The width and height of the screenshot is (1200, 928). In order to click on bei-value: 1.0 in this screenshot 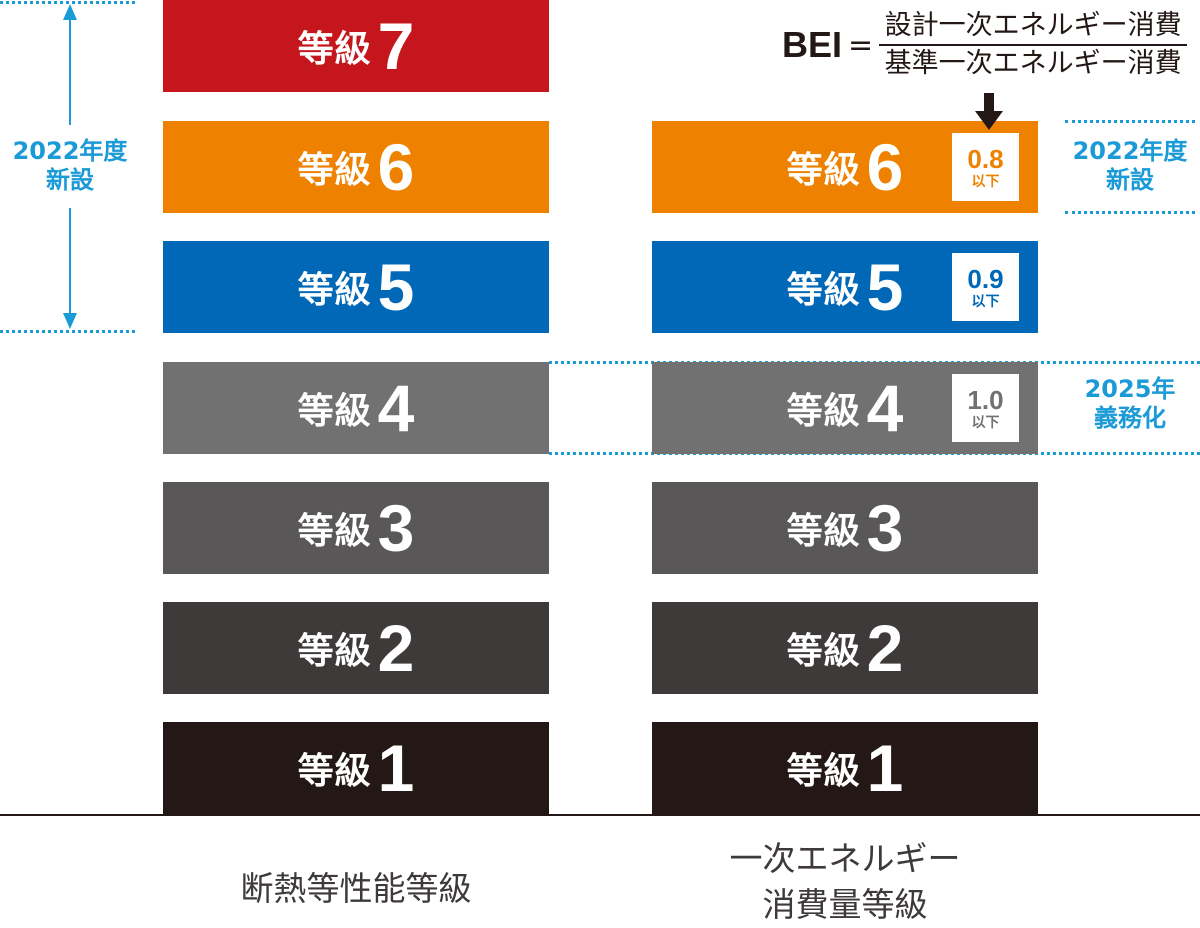, I will do `click(985, 399)`.